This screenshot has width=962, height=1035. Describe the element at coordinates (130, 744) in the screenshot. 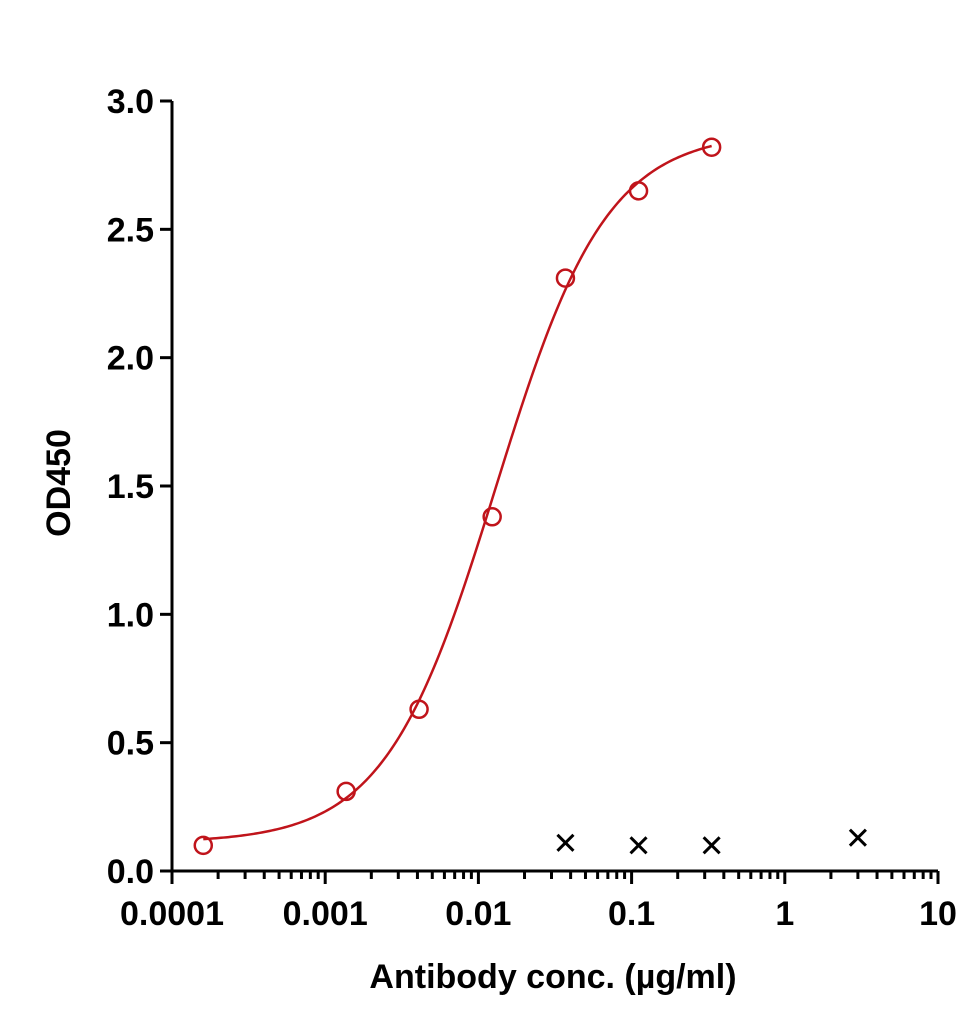

I see `y-tick-label: 0.5` at that location.